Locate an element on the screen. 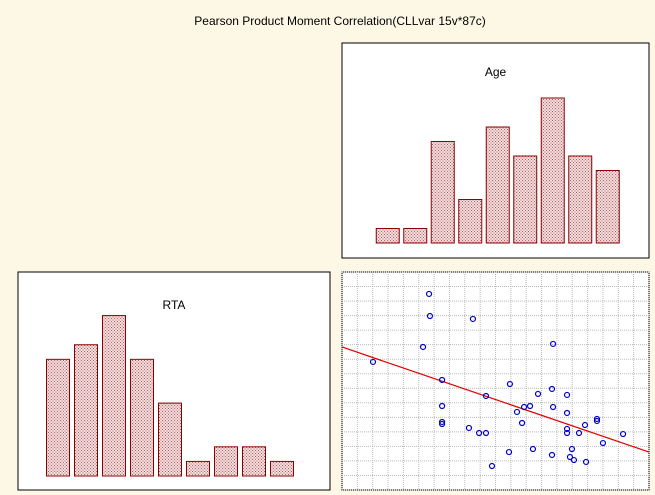 This screenshot has height=495, width=655. panel-title: RTA is located at coordinates (174, 305).